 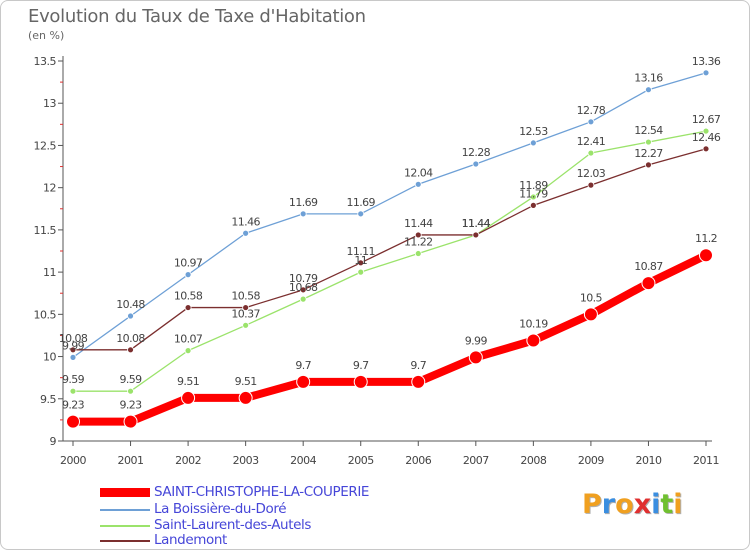 What do you see at coordinates (476, 152) in the screenshot?
I see `data-label: 12.28` at bounding box center [476, 152].